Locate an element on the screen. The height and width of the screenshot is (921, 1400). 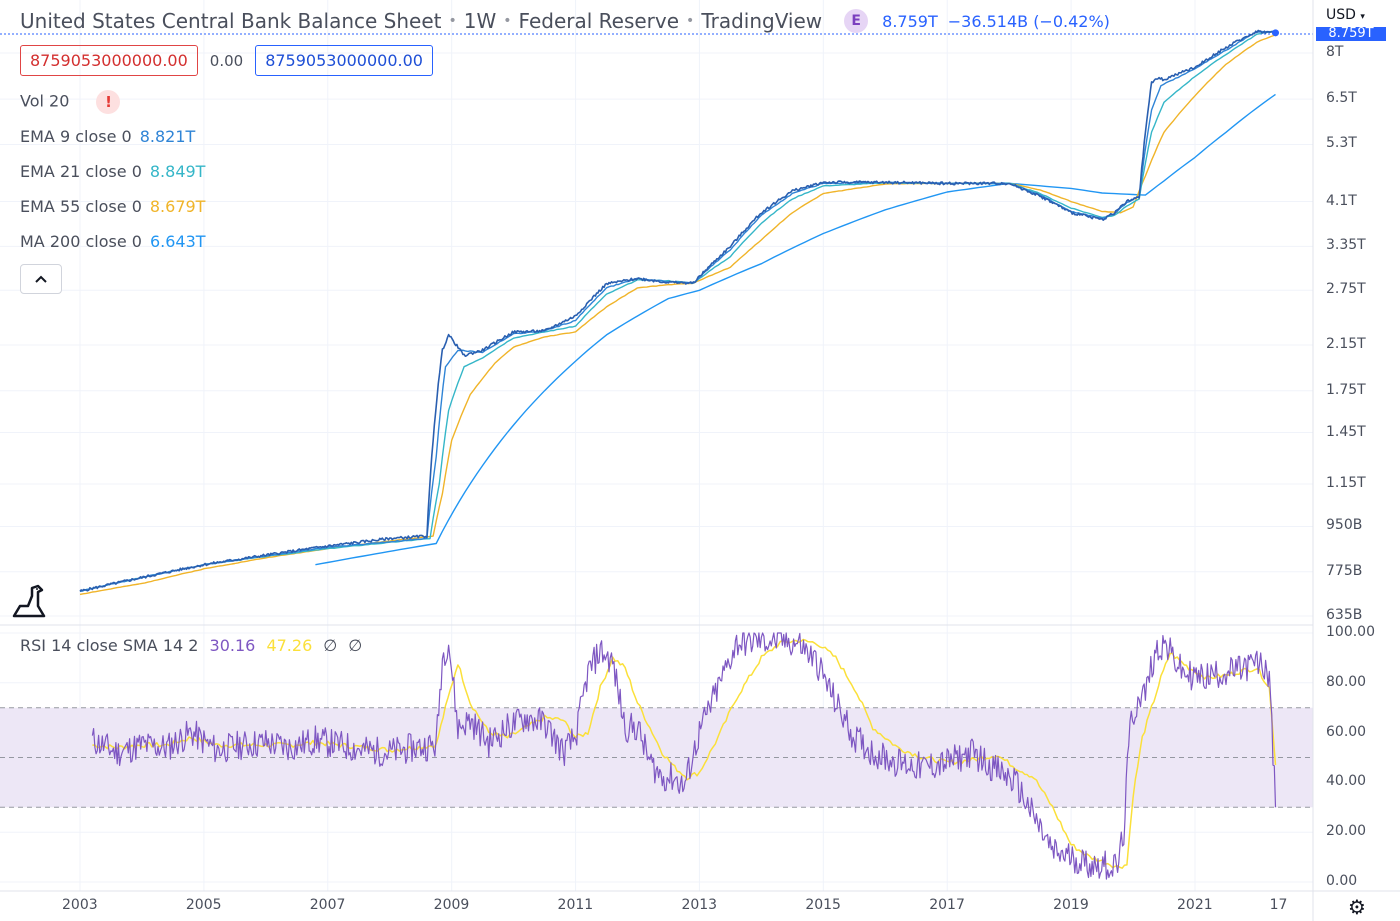
time-axis-label: 2007 is located at coordinates (327, 905).